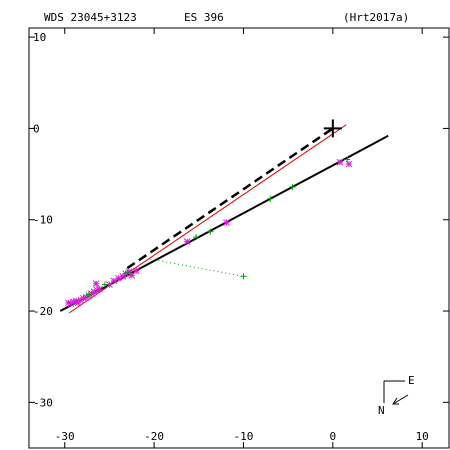 The width and height of the screenshot is (450, 450). What do you see at coordinates (381, 410) in the screenshot?
I see `compass-north-label: N` at bounding box center [381, 410].